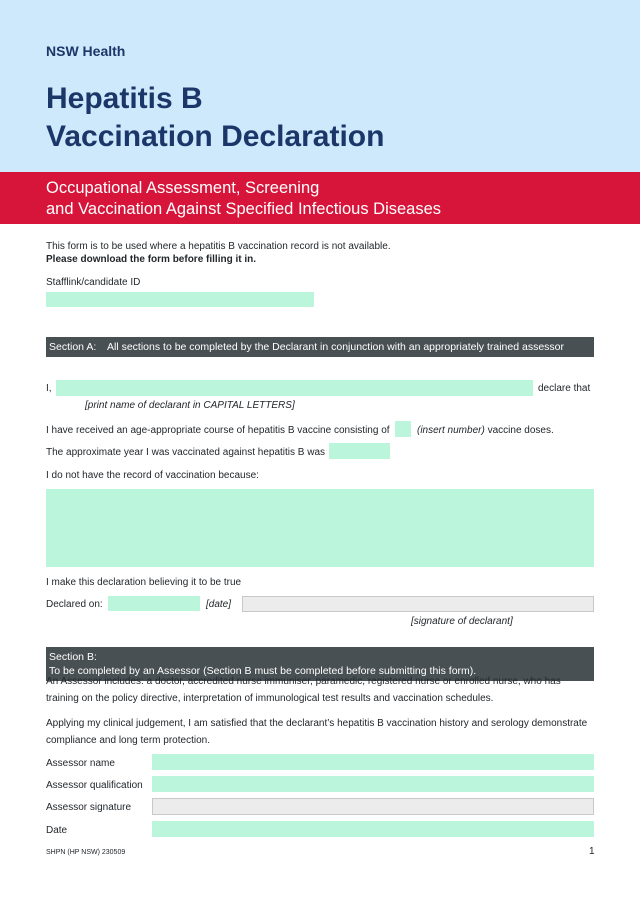 The height and width of the screenshot is (905, 640). What do you see at coordinates (93, 282) in the screenshot?
I see `id-label: Stafflink/candidate ID` at bounding box center [93, 282].